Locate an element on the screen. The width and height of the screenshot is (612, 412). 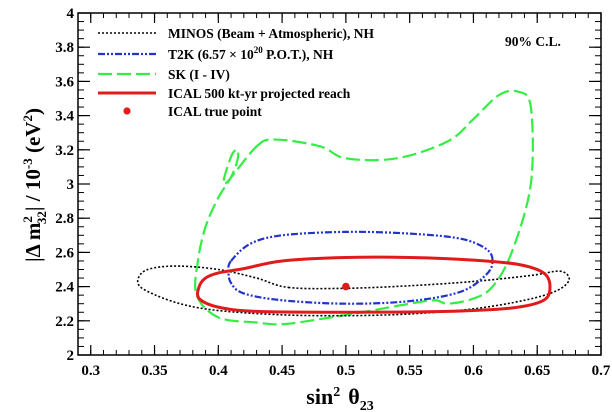
x-tick-label: 0.4 is located at coordinates (218, 371).